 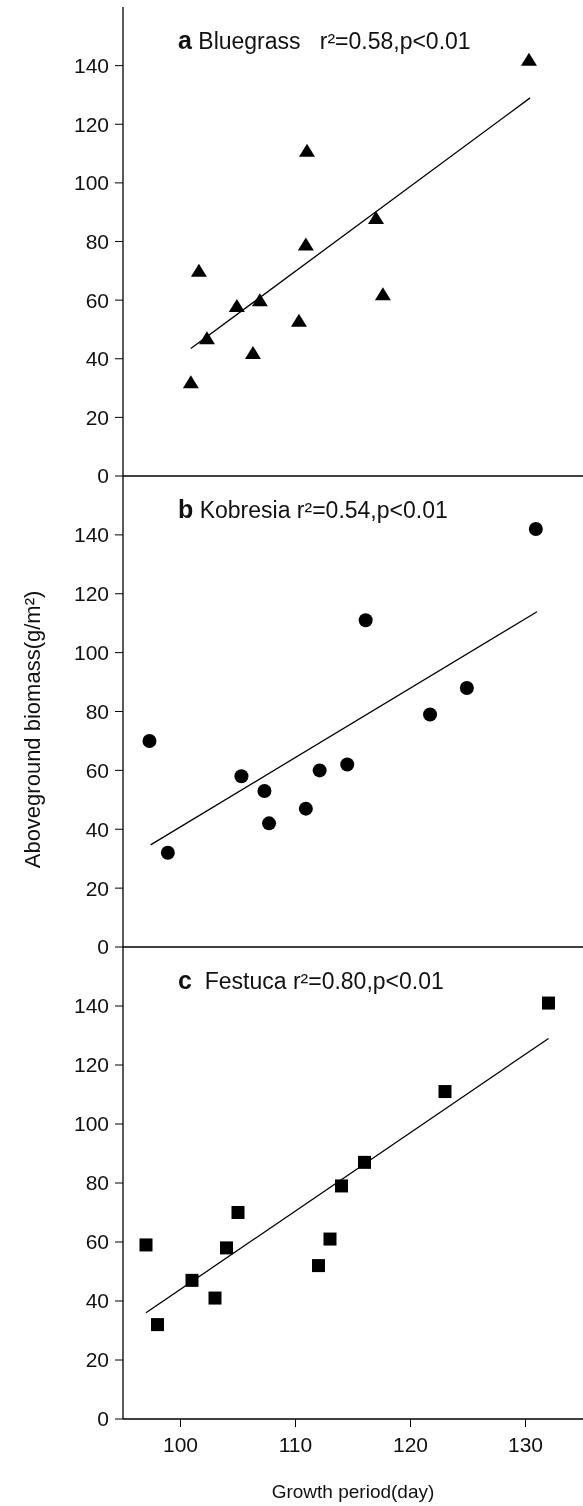 What do you see at coordinates (180, 1444) in the screenshot?
I see `x-tick-label: 100` at bounding box center [180, 1444].